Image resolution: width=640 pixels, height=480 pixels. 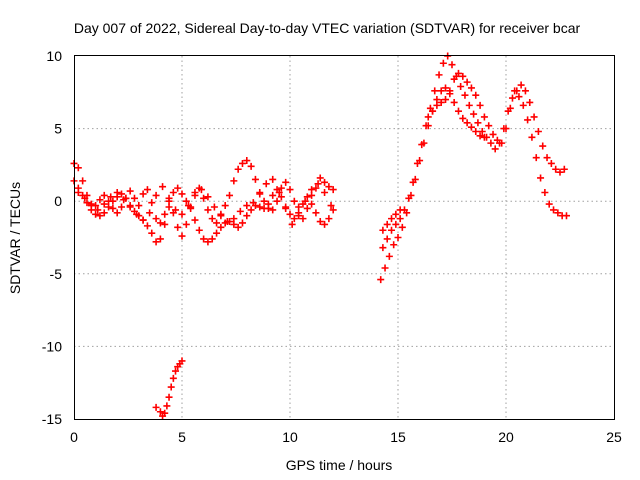 What do you see at coordinates (506, 437) in the screenshot?
I see `x-tick-label: 20` at bounding box center [506, 437].